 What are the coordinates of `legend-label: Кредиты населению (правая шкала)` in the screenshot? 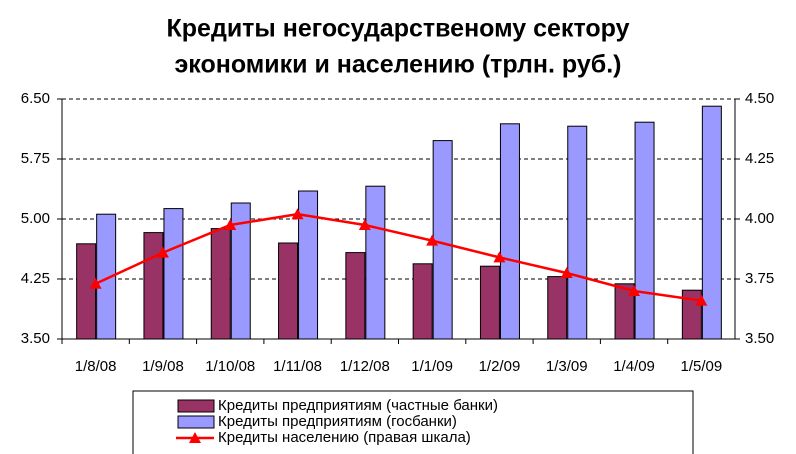 It's located at (344, 437).